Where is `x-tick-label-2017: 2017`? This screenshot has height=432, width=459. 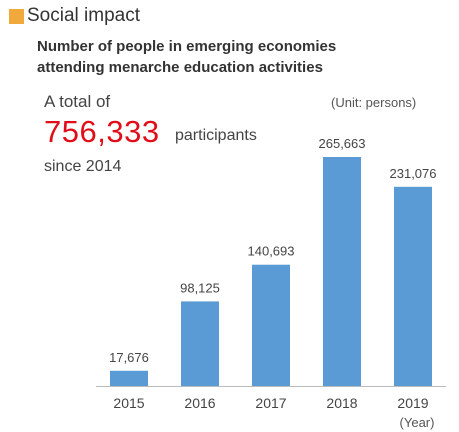
x-tick-label-2017: 2017 is located at coordinates (270, 403).